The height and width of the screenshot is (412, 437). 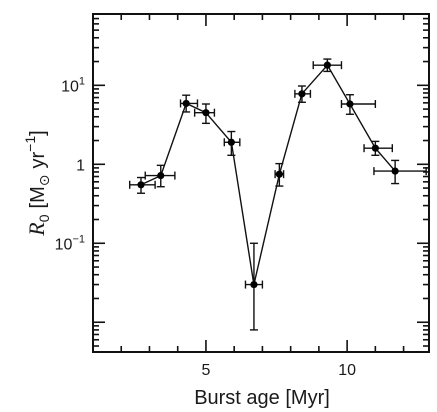 What do you see at coordinates (36, 229) in the screenshot?
I see `y-axis-symbol: R` at bounding box center [36, 229].